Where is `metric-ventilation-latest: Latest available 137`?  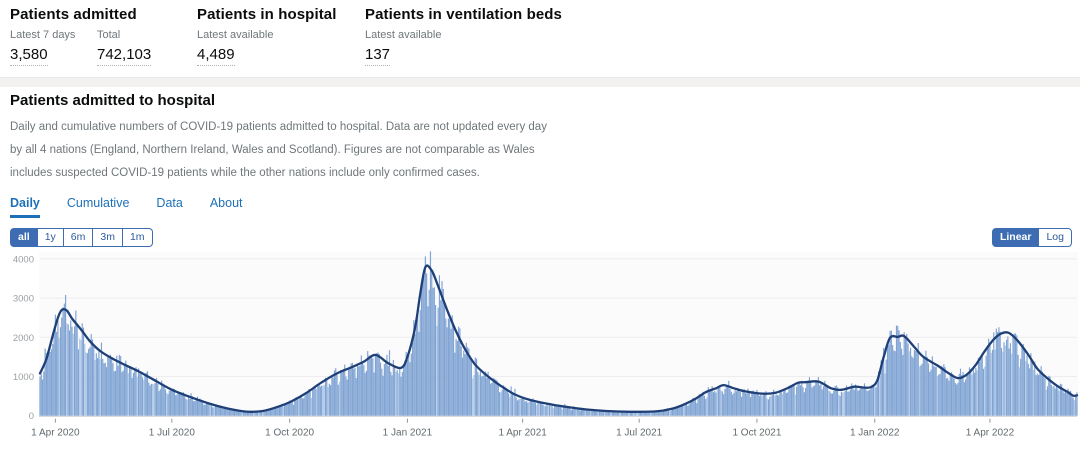 metric-ventilation-latest: Latest available 137 is located at coordinates (403, 47).